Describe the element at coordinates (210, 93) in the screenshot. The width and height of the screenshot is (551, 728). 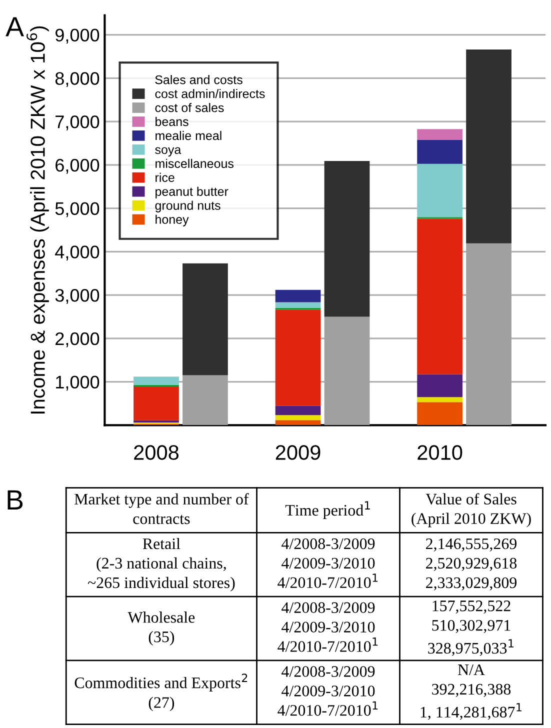
I see `legend-label: cost admin/indirects` at that location.